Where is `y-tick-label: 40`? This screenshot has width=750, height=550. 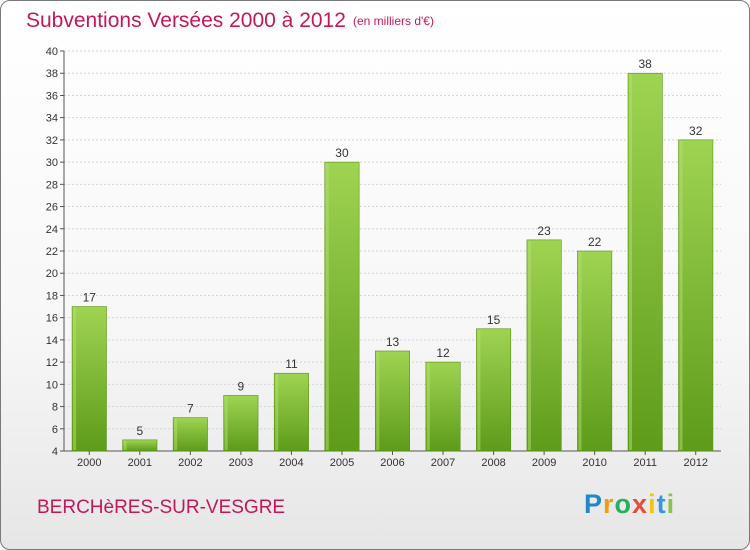 y-tick-label: 40 is located at coordinates (52, 52).